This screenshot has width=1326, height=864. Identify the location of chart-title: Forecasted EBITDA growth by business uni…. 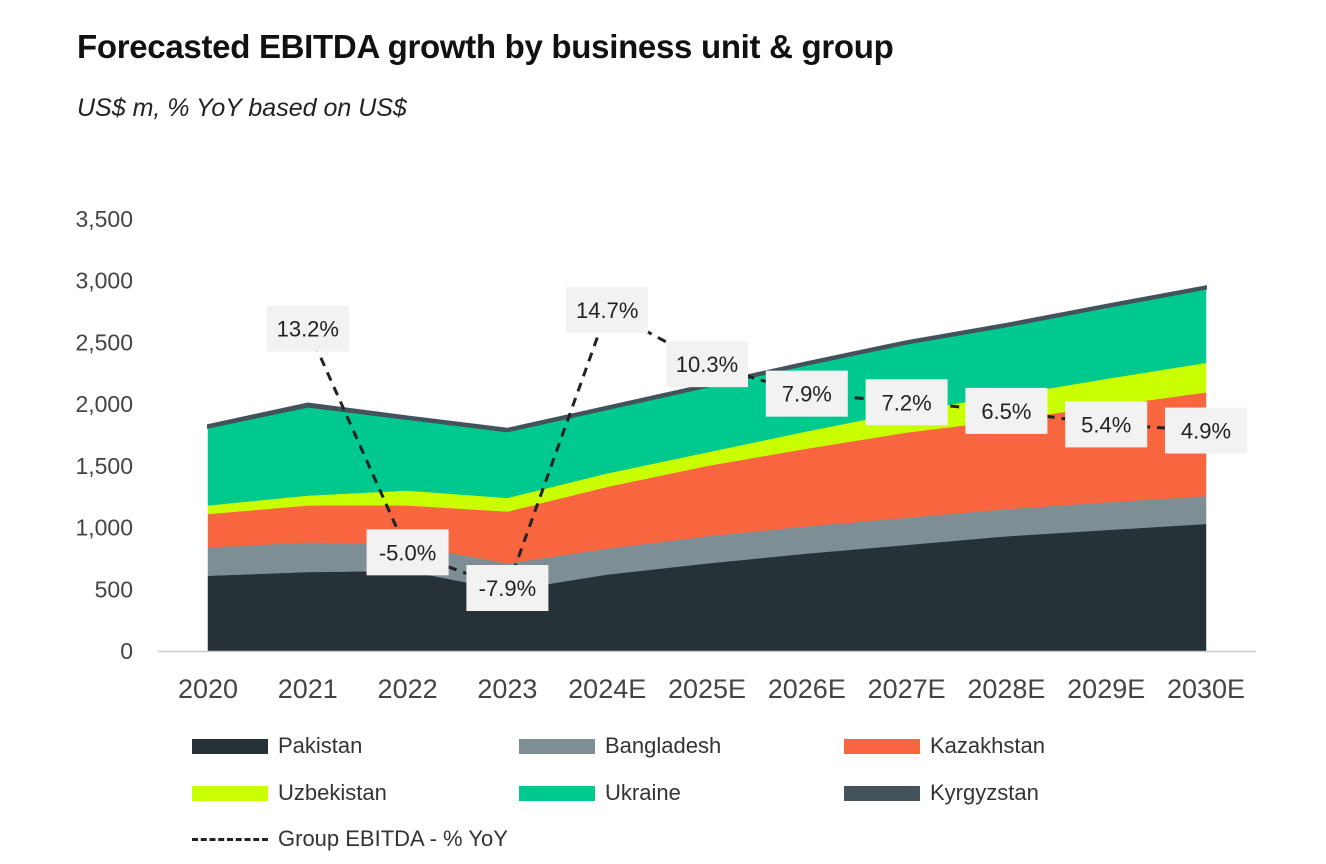
(485, 46).